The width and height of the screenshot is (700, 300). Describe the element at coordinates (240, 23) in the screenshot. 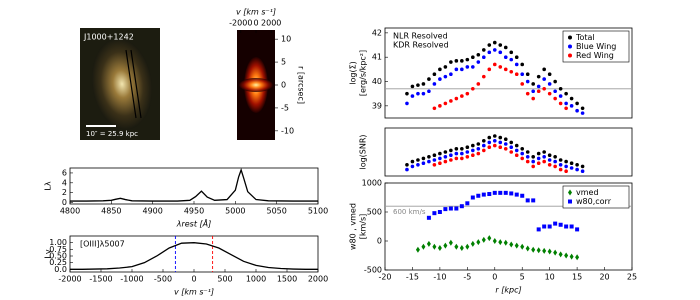

I see `x-tick-label: -2000` at that location.